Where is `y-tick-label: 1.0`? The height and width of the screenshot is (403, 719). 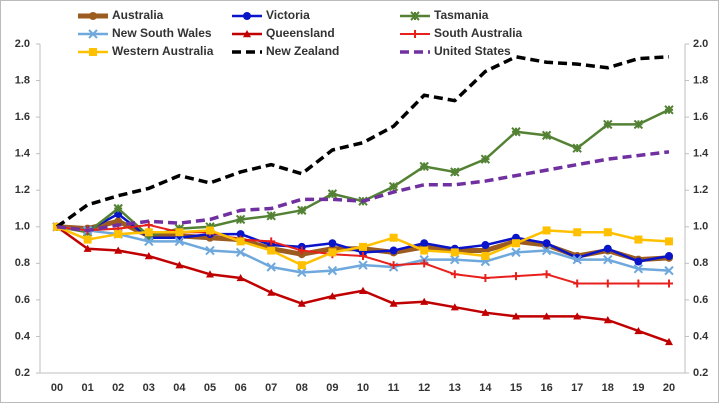 y-tick-label: 1.0 is located at coordinates (22, 227).